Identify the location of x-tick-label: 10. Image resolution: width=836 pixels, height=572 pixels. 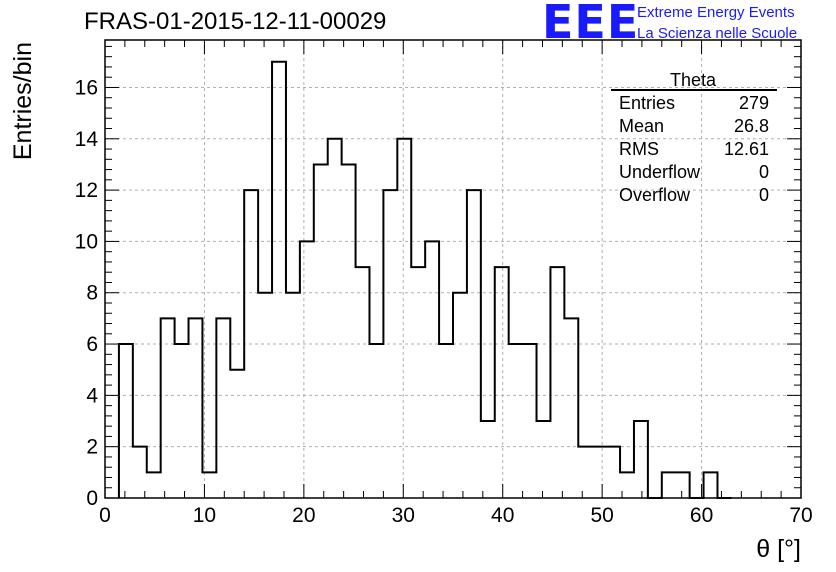
(204, 515).